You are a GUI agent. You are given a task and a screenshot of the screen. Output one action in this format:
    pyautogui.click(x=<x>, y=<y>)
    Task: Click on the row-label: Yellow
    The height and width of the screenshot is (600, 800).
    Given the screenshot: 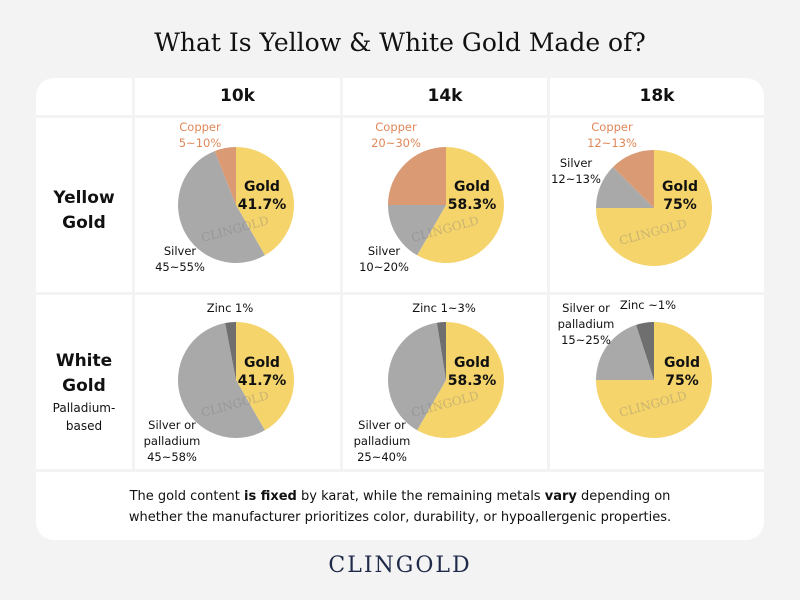 What is the action you would take?
    pyautogui.click(x=84, y=198)
    